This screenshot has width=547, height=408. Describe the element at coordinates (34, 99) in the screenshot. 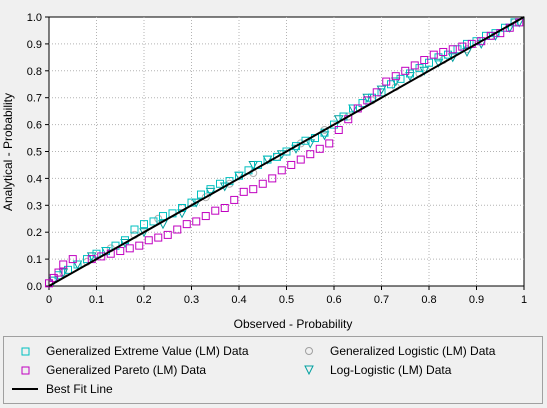

I see `y-tick-label: 0.7` at that location.